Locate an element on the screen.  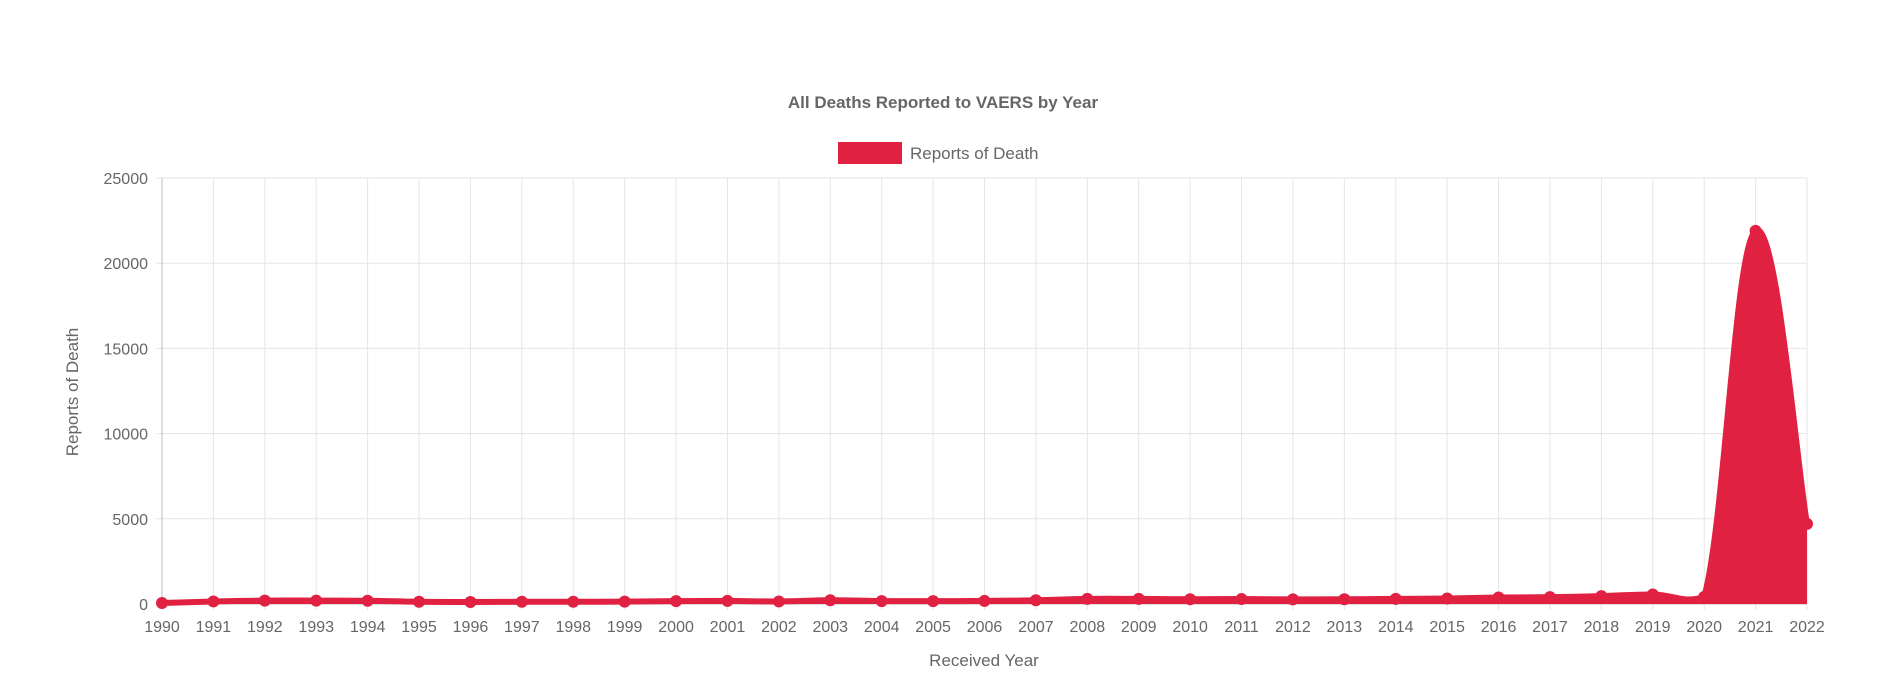
x-tick-label: 2009 is located at coordinates (1139, 627).